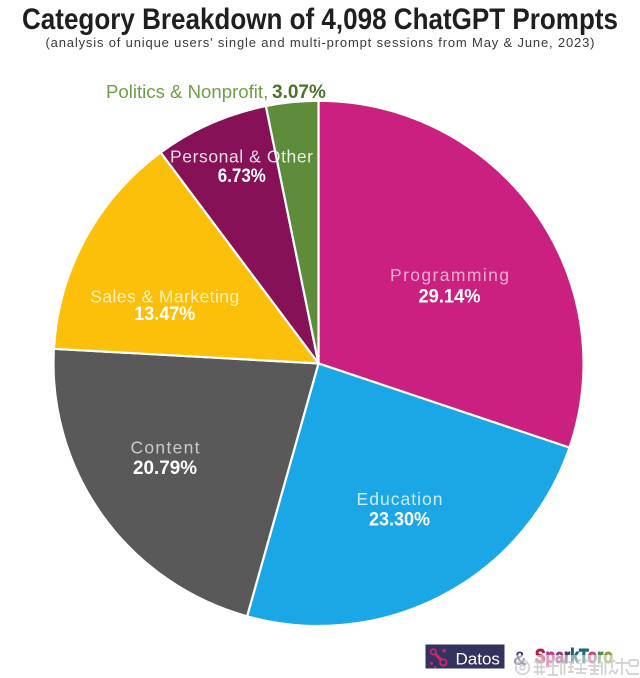 This screenshot has width=640, height=678. What do you see at coordinates (241, 157) in the screenshot?
I see `svg-text: Personal & Other` at bounding box center [241, 157].